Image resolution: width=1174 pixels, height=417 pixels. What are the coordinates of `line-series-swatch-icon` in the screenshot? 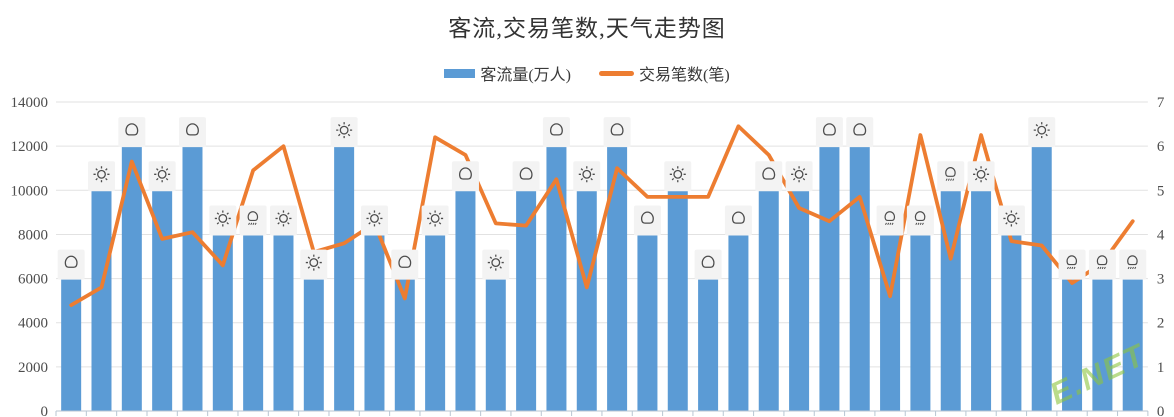 It's located at (616, 73).